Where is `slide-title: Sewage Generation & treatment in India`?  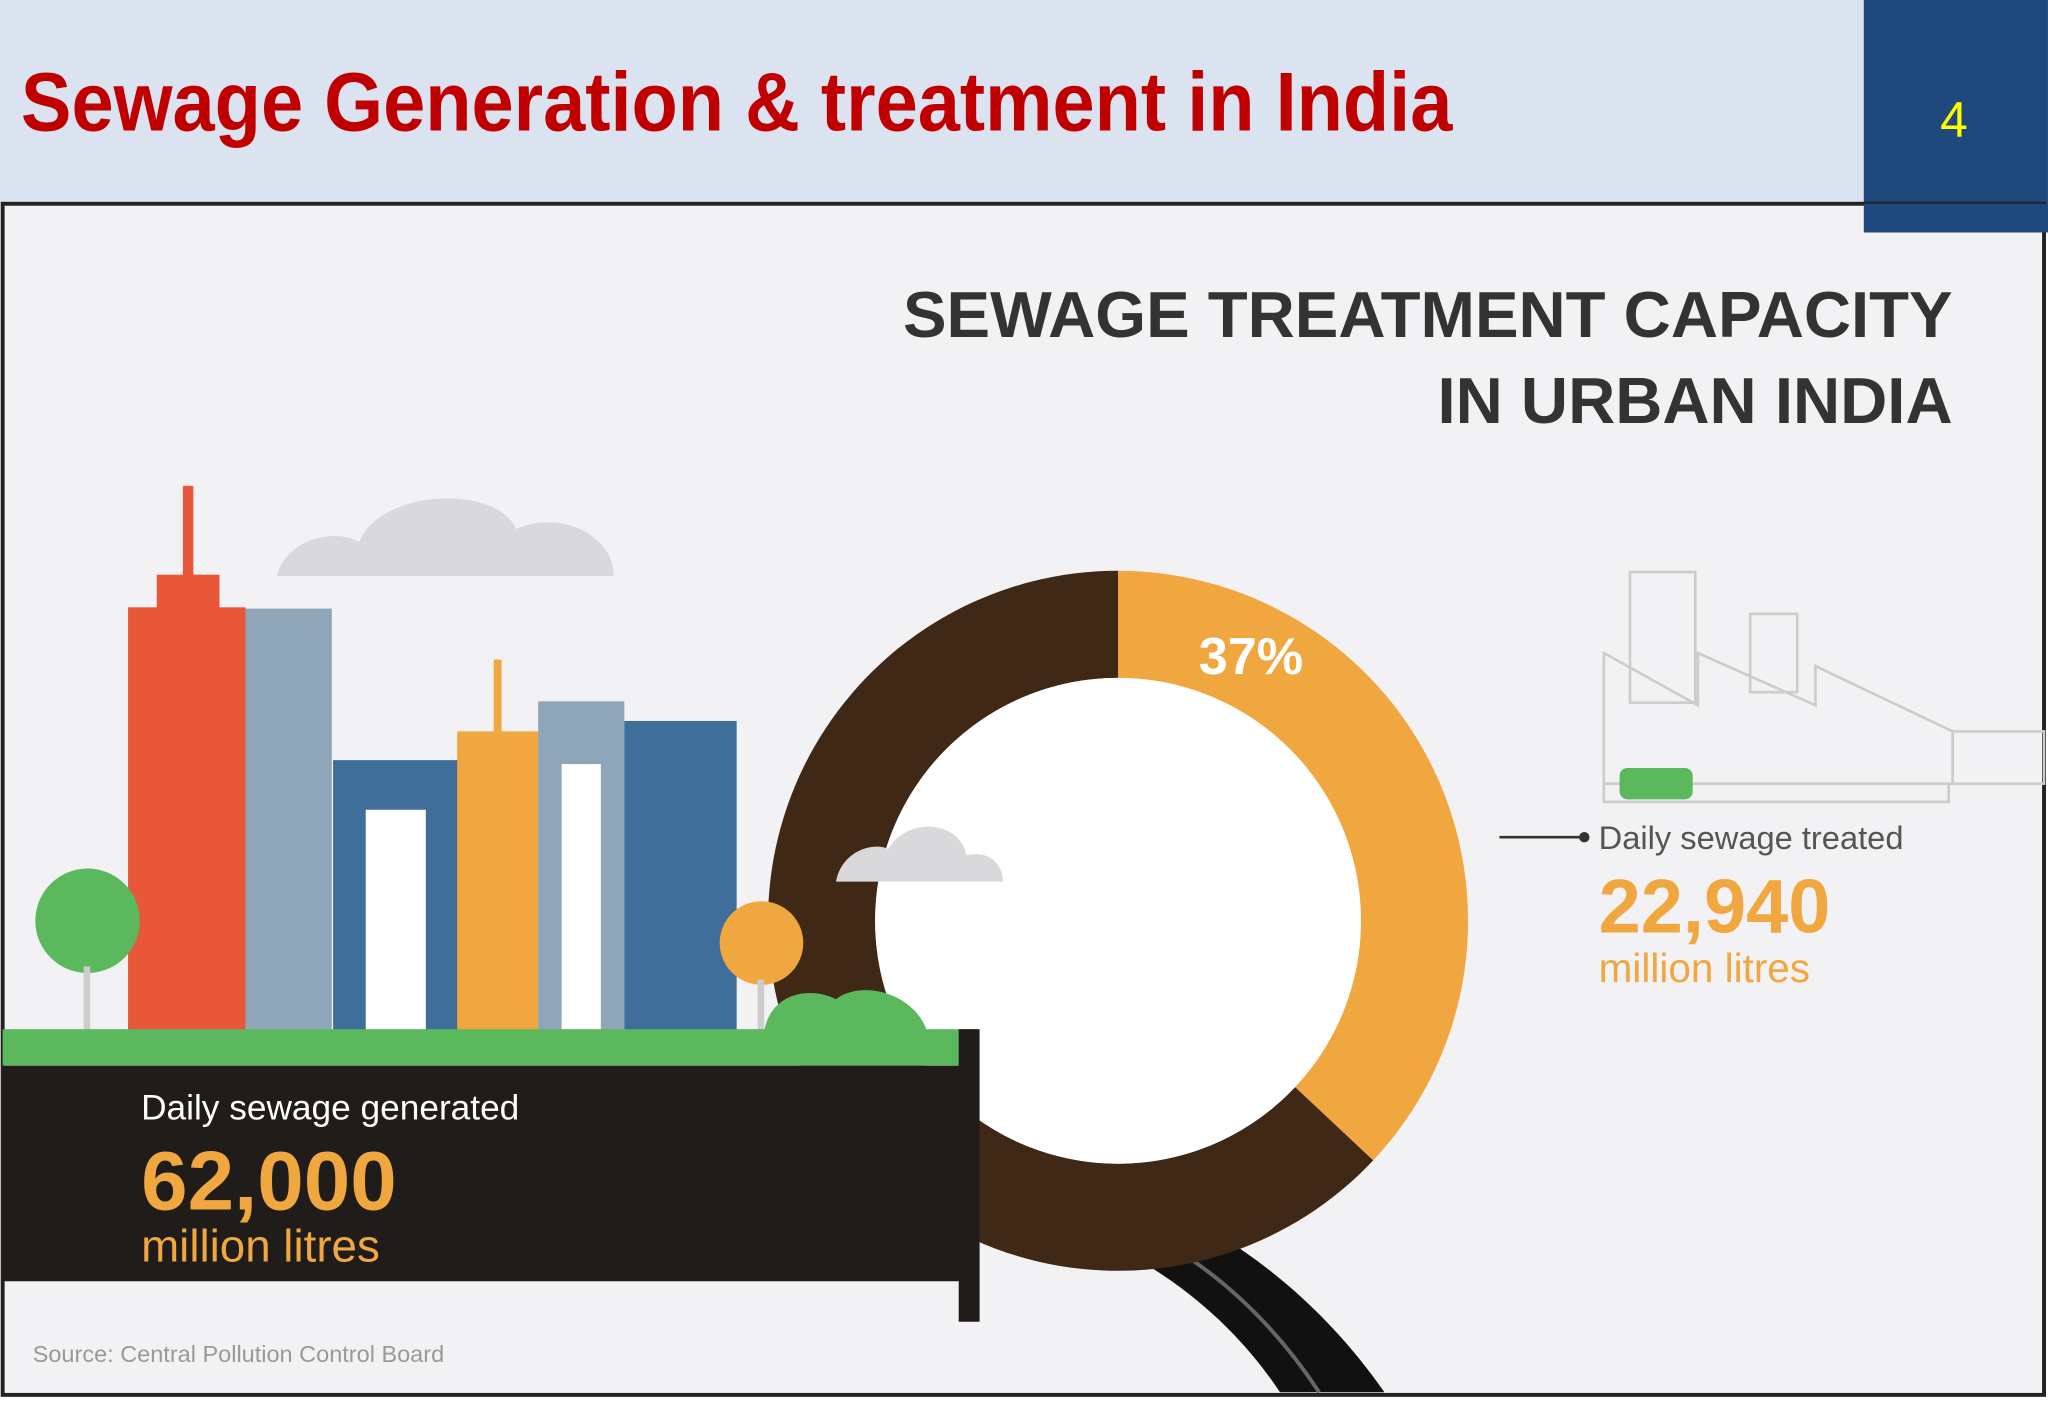
slide-title: Sewage Generation & treatment in India is located at coordinates (737, 102).